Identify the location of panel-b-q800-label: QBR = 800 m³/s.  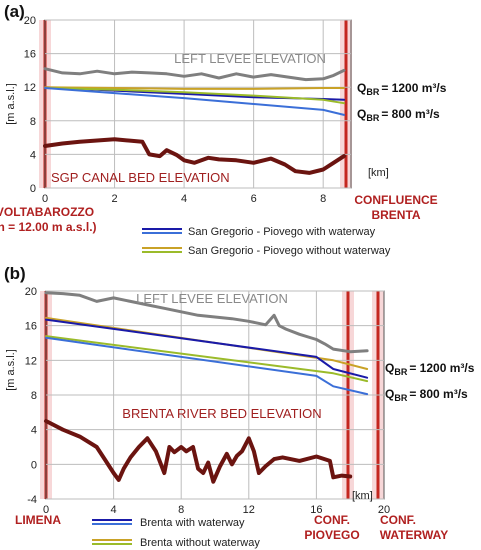
(426, 395).